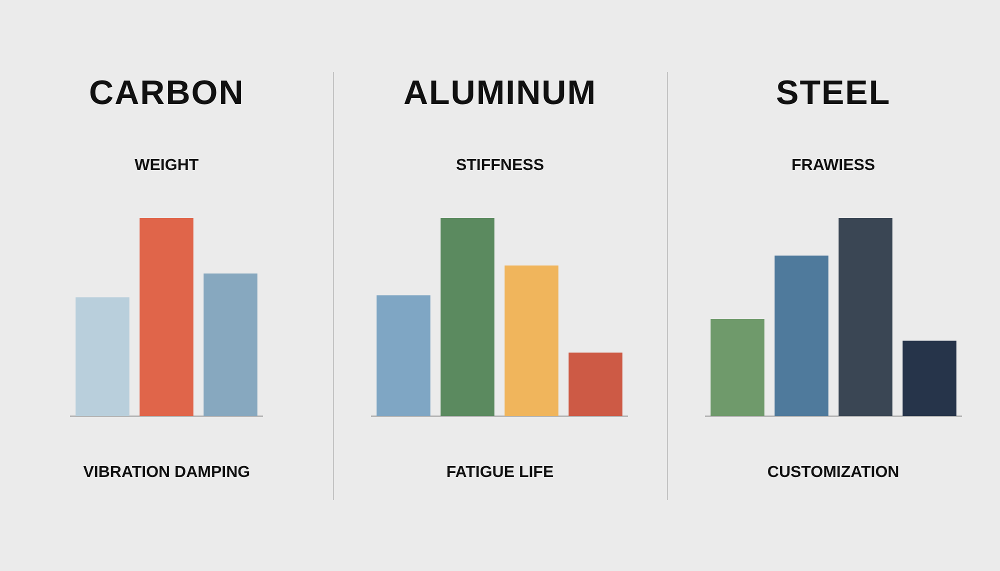 The image size is (1000, 571). What do you see at coordinates (499, 166) in the screenshot?
I see `chart-subtitle: STIFFNESS` at bounding box center [499, 166].